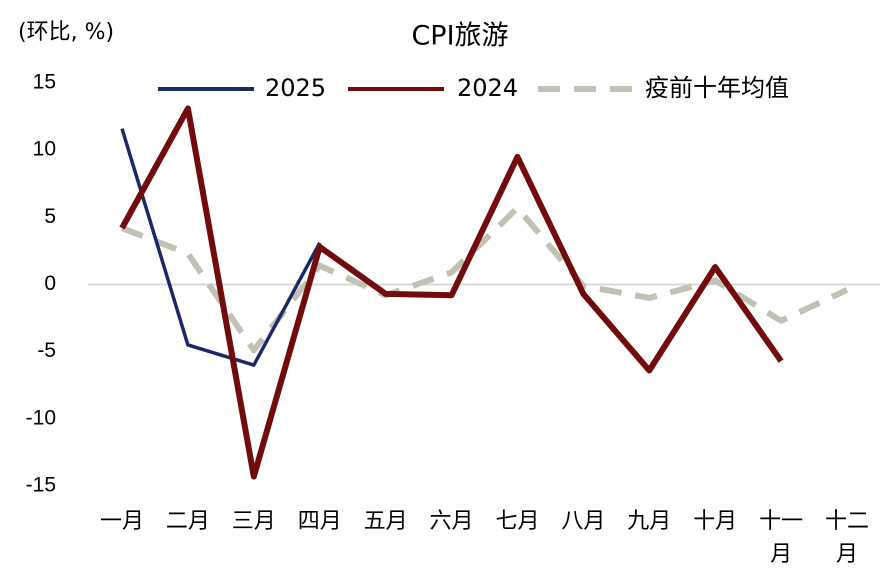  I want to click on x-tick-label-line: 十一, so click(781, 521).